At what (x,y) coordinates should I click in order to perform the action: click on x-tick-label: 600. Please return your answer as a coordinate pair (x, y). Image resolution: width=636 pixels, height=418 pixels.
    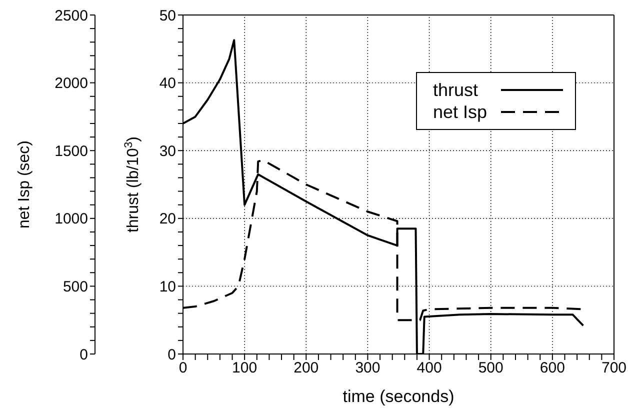
    Looking at the image, I should click on (552, 368).